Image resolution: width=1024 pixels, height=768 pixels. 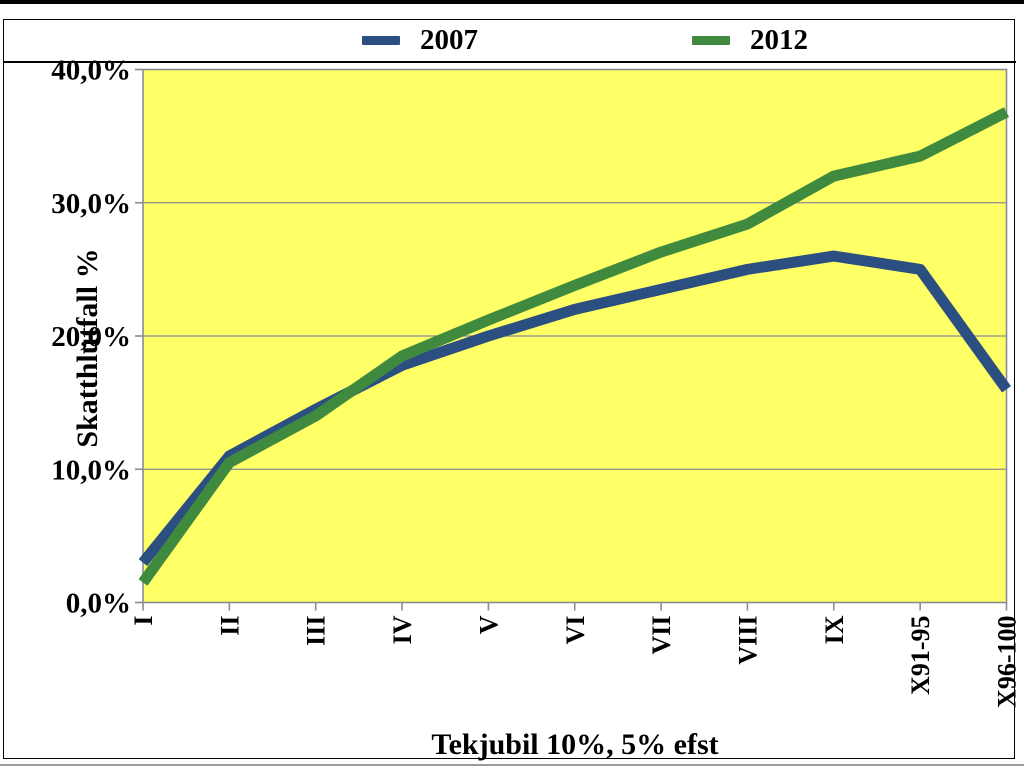 What do you see at coordinates (143, 621) in the screenshot?
I see `x-tick-label: I` at bounding box center [143, 621].